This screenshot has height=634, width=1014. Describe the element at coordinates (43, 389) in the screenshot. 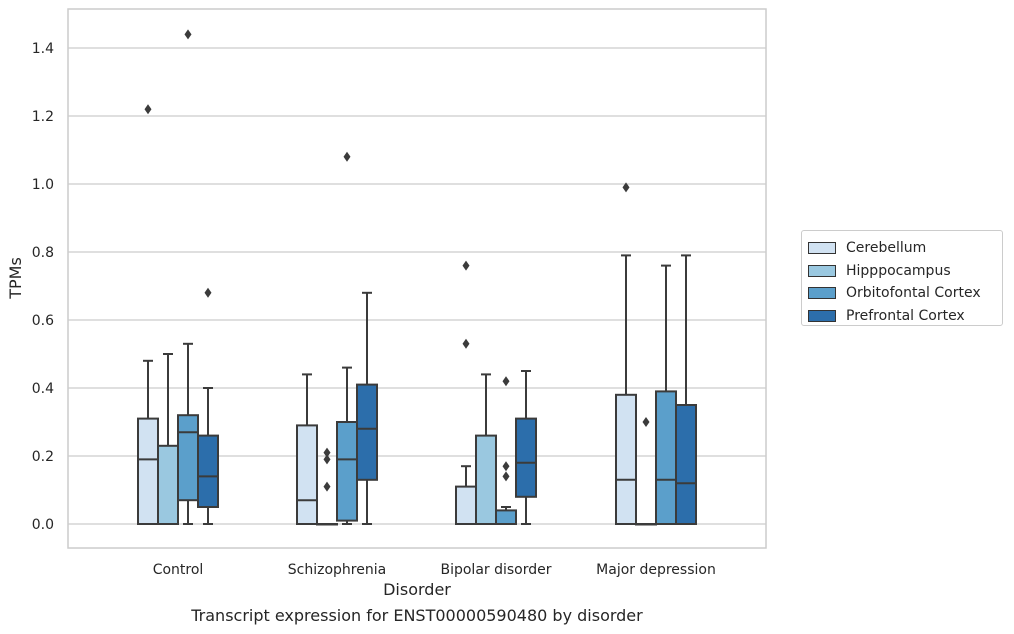

I see `y-tick-label: 0.4` at that location.